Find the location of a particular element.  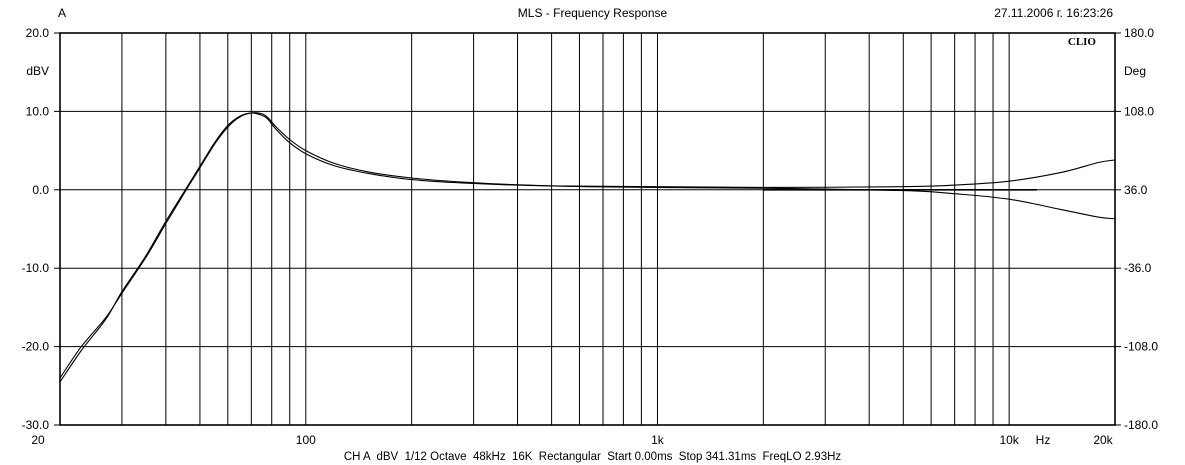

y-tick-label: 20.0 is located at coordinates (38, 33).